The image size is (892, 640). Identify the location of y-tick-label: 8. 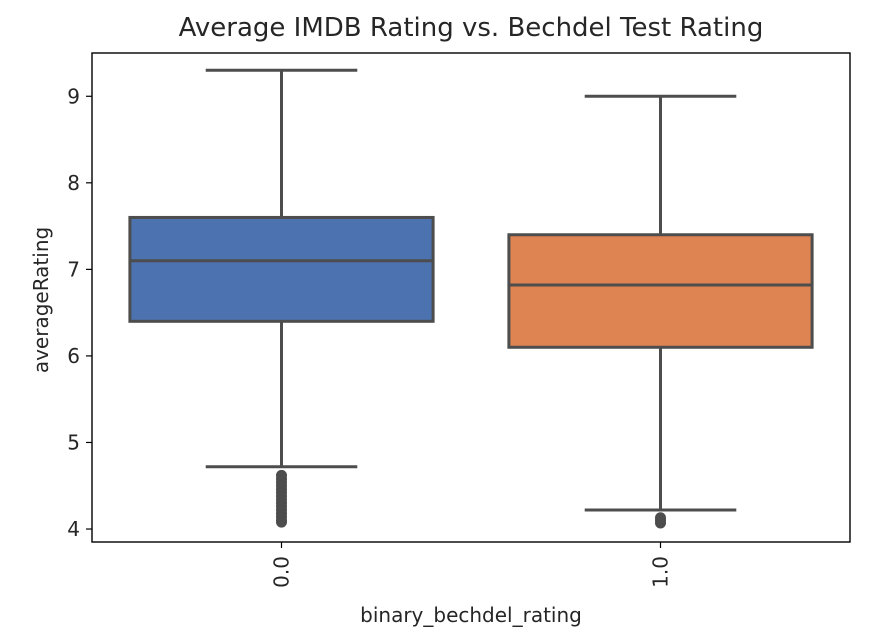
(73, 183).